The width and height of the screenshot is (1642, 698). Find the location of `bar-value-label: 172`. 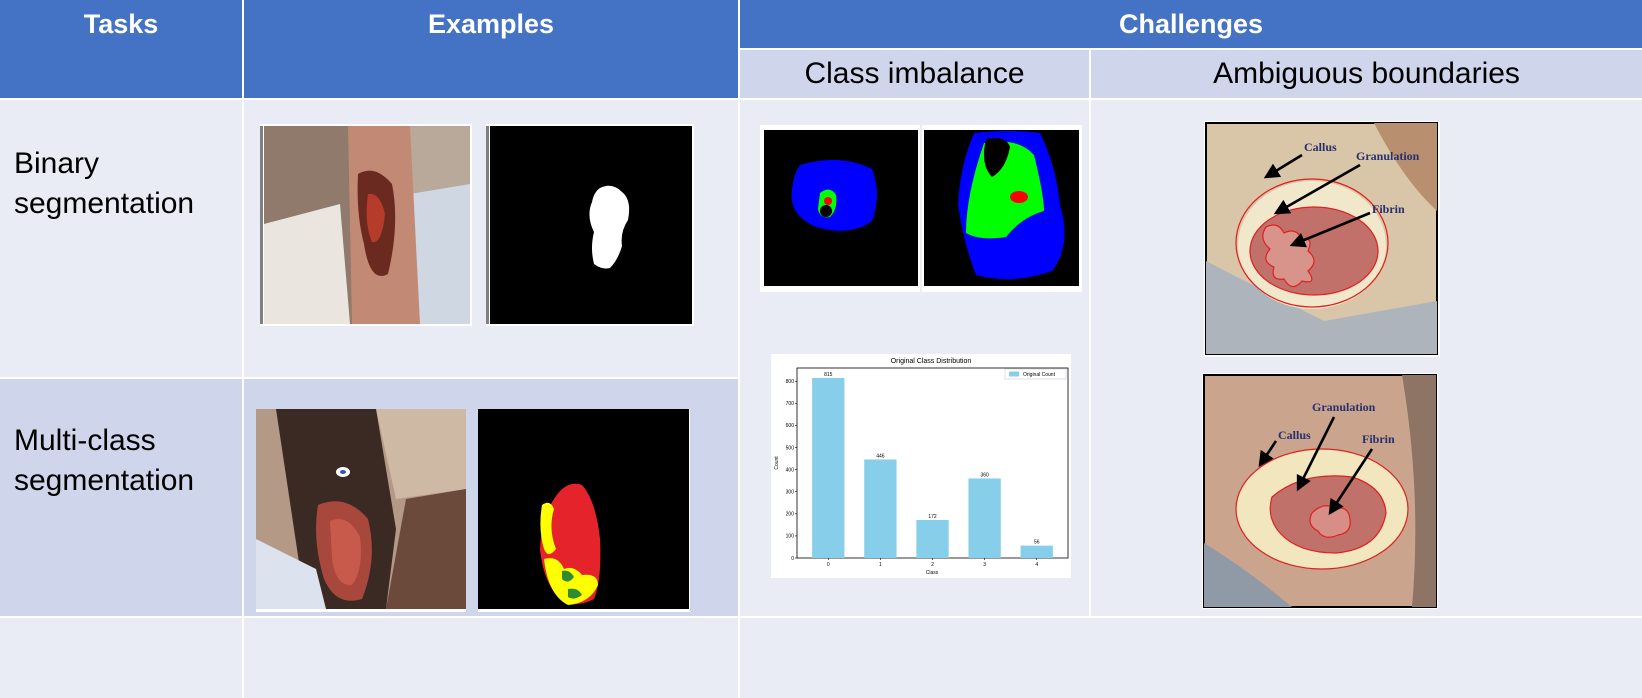

bar-value-label: 172 is located at coordinates (932, 517).